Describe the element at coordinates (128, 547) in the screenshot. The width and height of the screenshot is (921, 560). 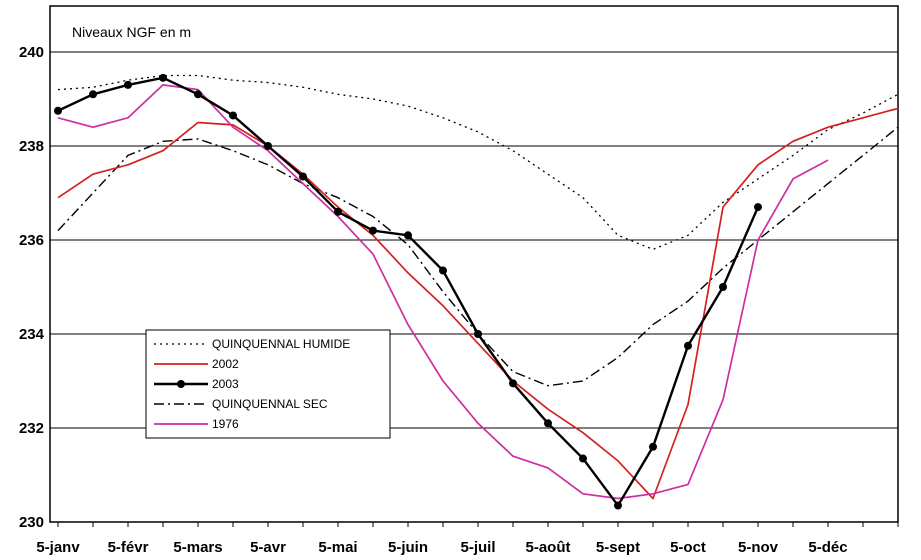
I see `x-tick-label: 5-févr` at that location.